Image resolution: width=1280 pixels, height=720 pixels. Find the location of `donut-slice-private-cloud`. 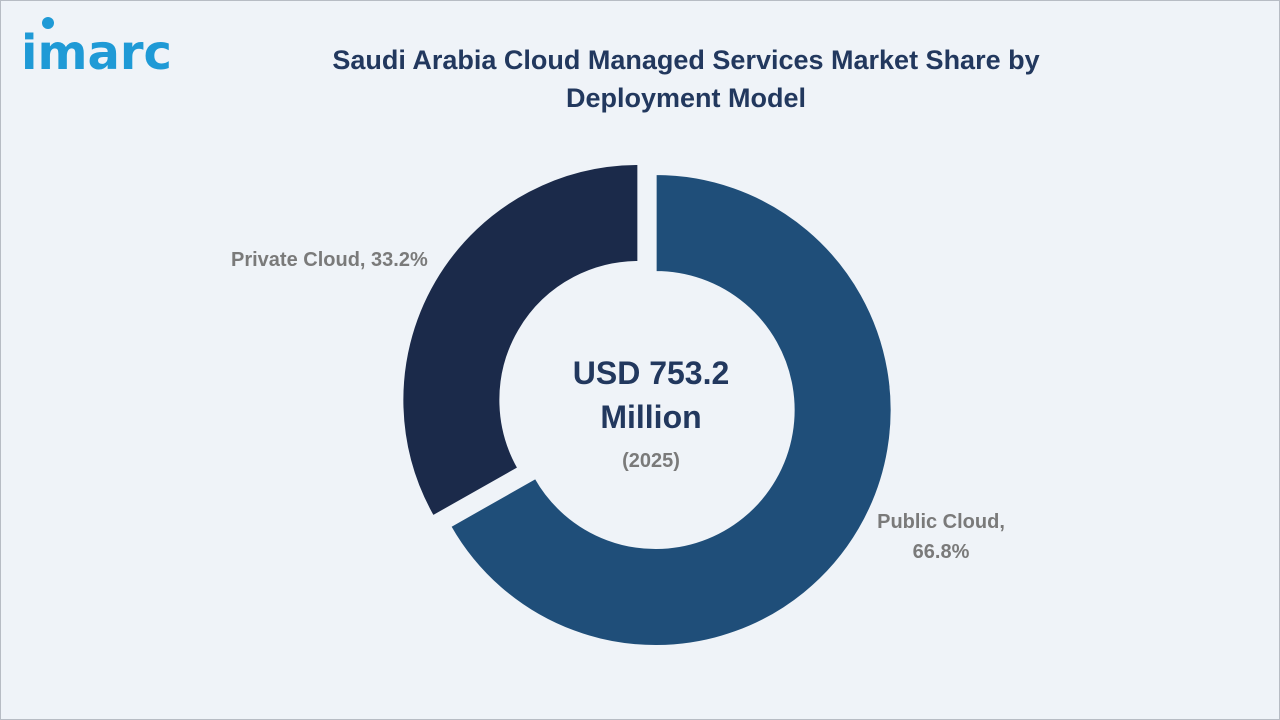

donut-slice-private-cloud is located at coordinates (520, 340).